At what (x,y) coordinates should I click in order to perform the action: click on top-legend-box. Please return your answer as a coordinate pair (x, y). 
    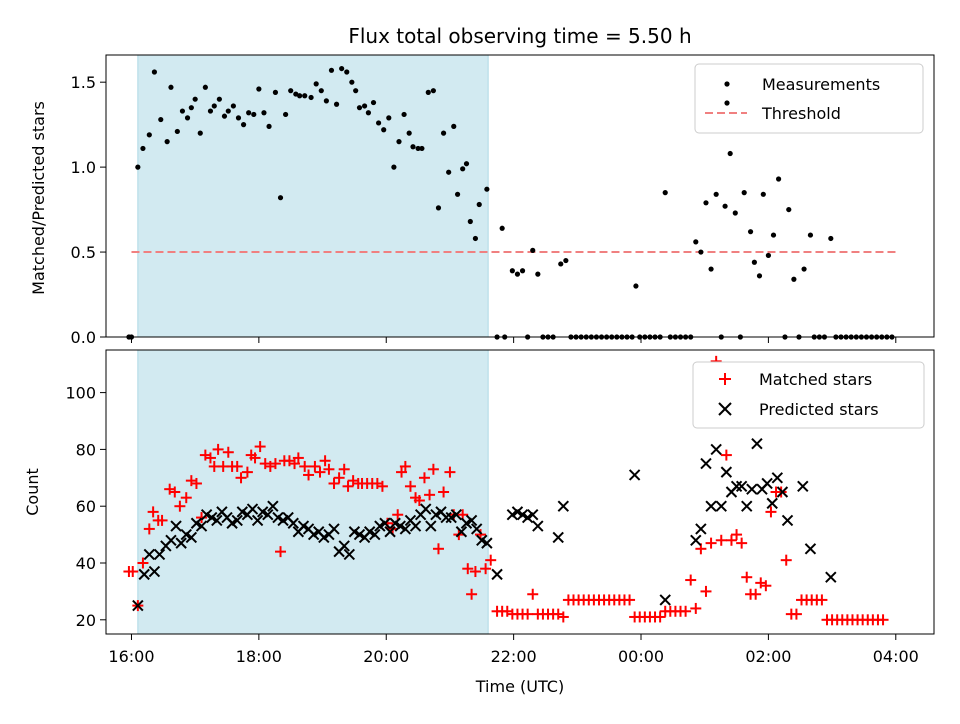
    Looking at the image, I should click on (809, 98).